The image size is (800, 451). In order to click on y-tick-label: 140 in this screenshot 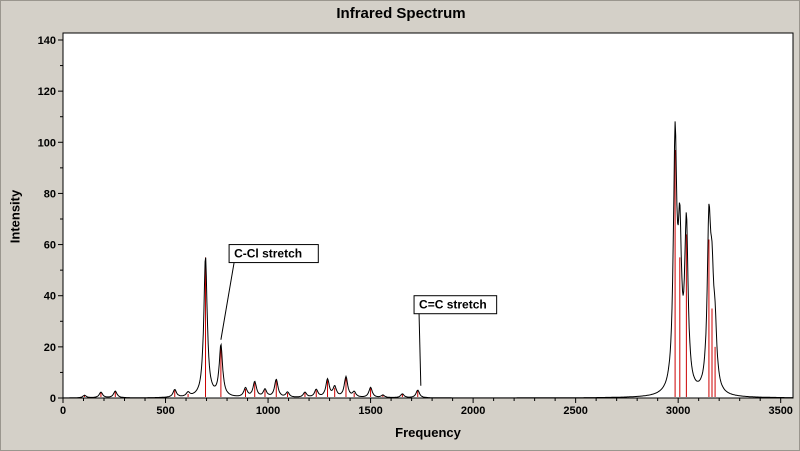, I will do `click(47, 41)`.